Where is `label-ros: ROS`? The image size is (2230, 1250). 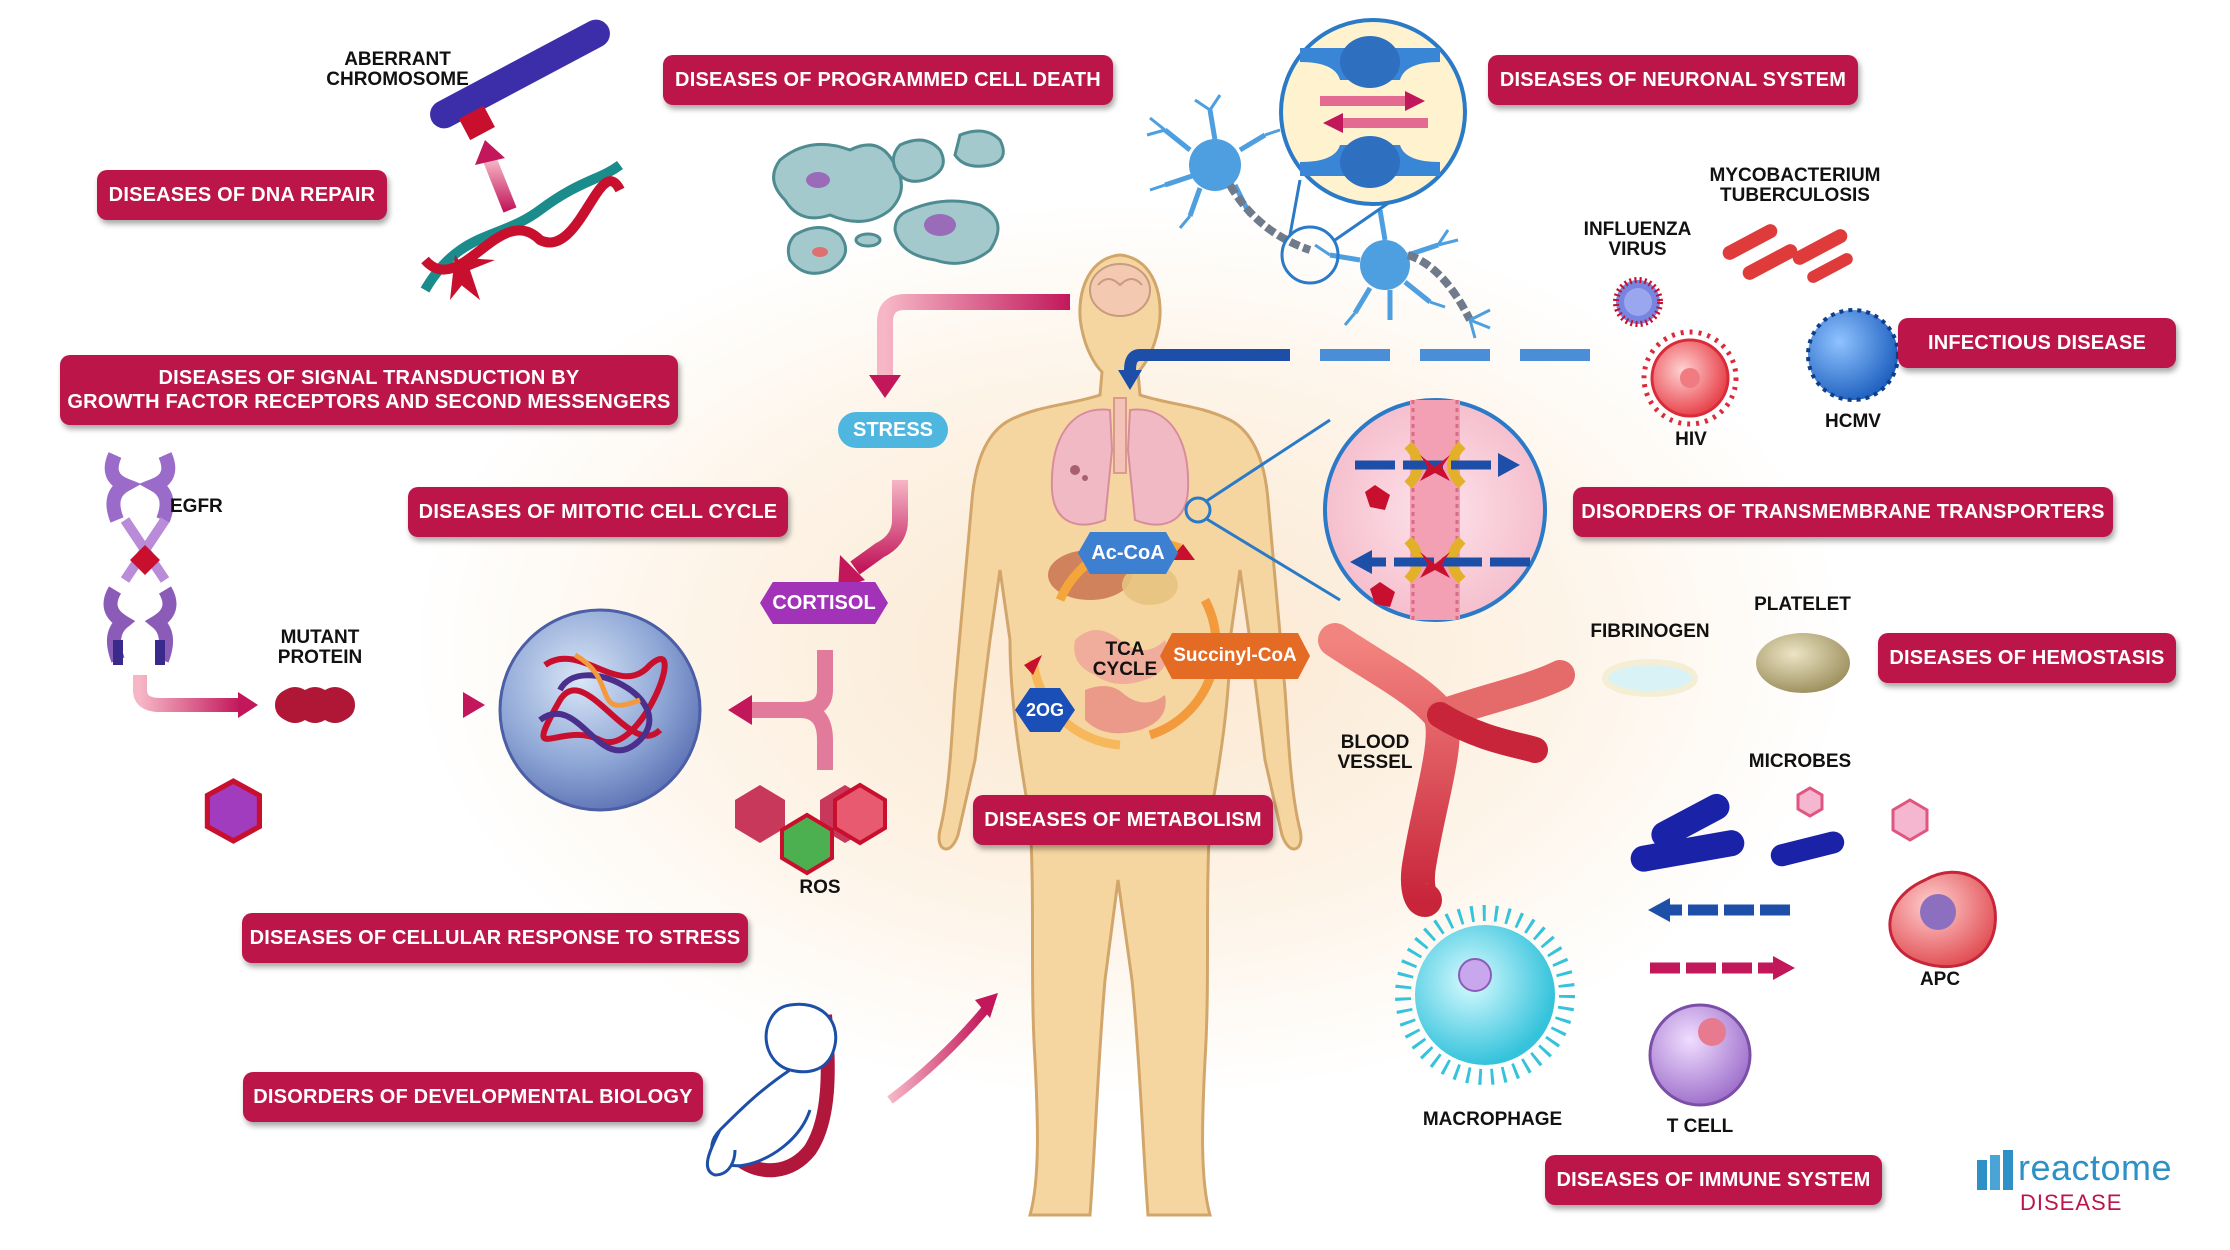
label-ros: ROS is located at coordinates (820, 887).